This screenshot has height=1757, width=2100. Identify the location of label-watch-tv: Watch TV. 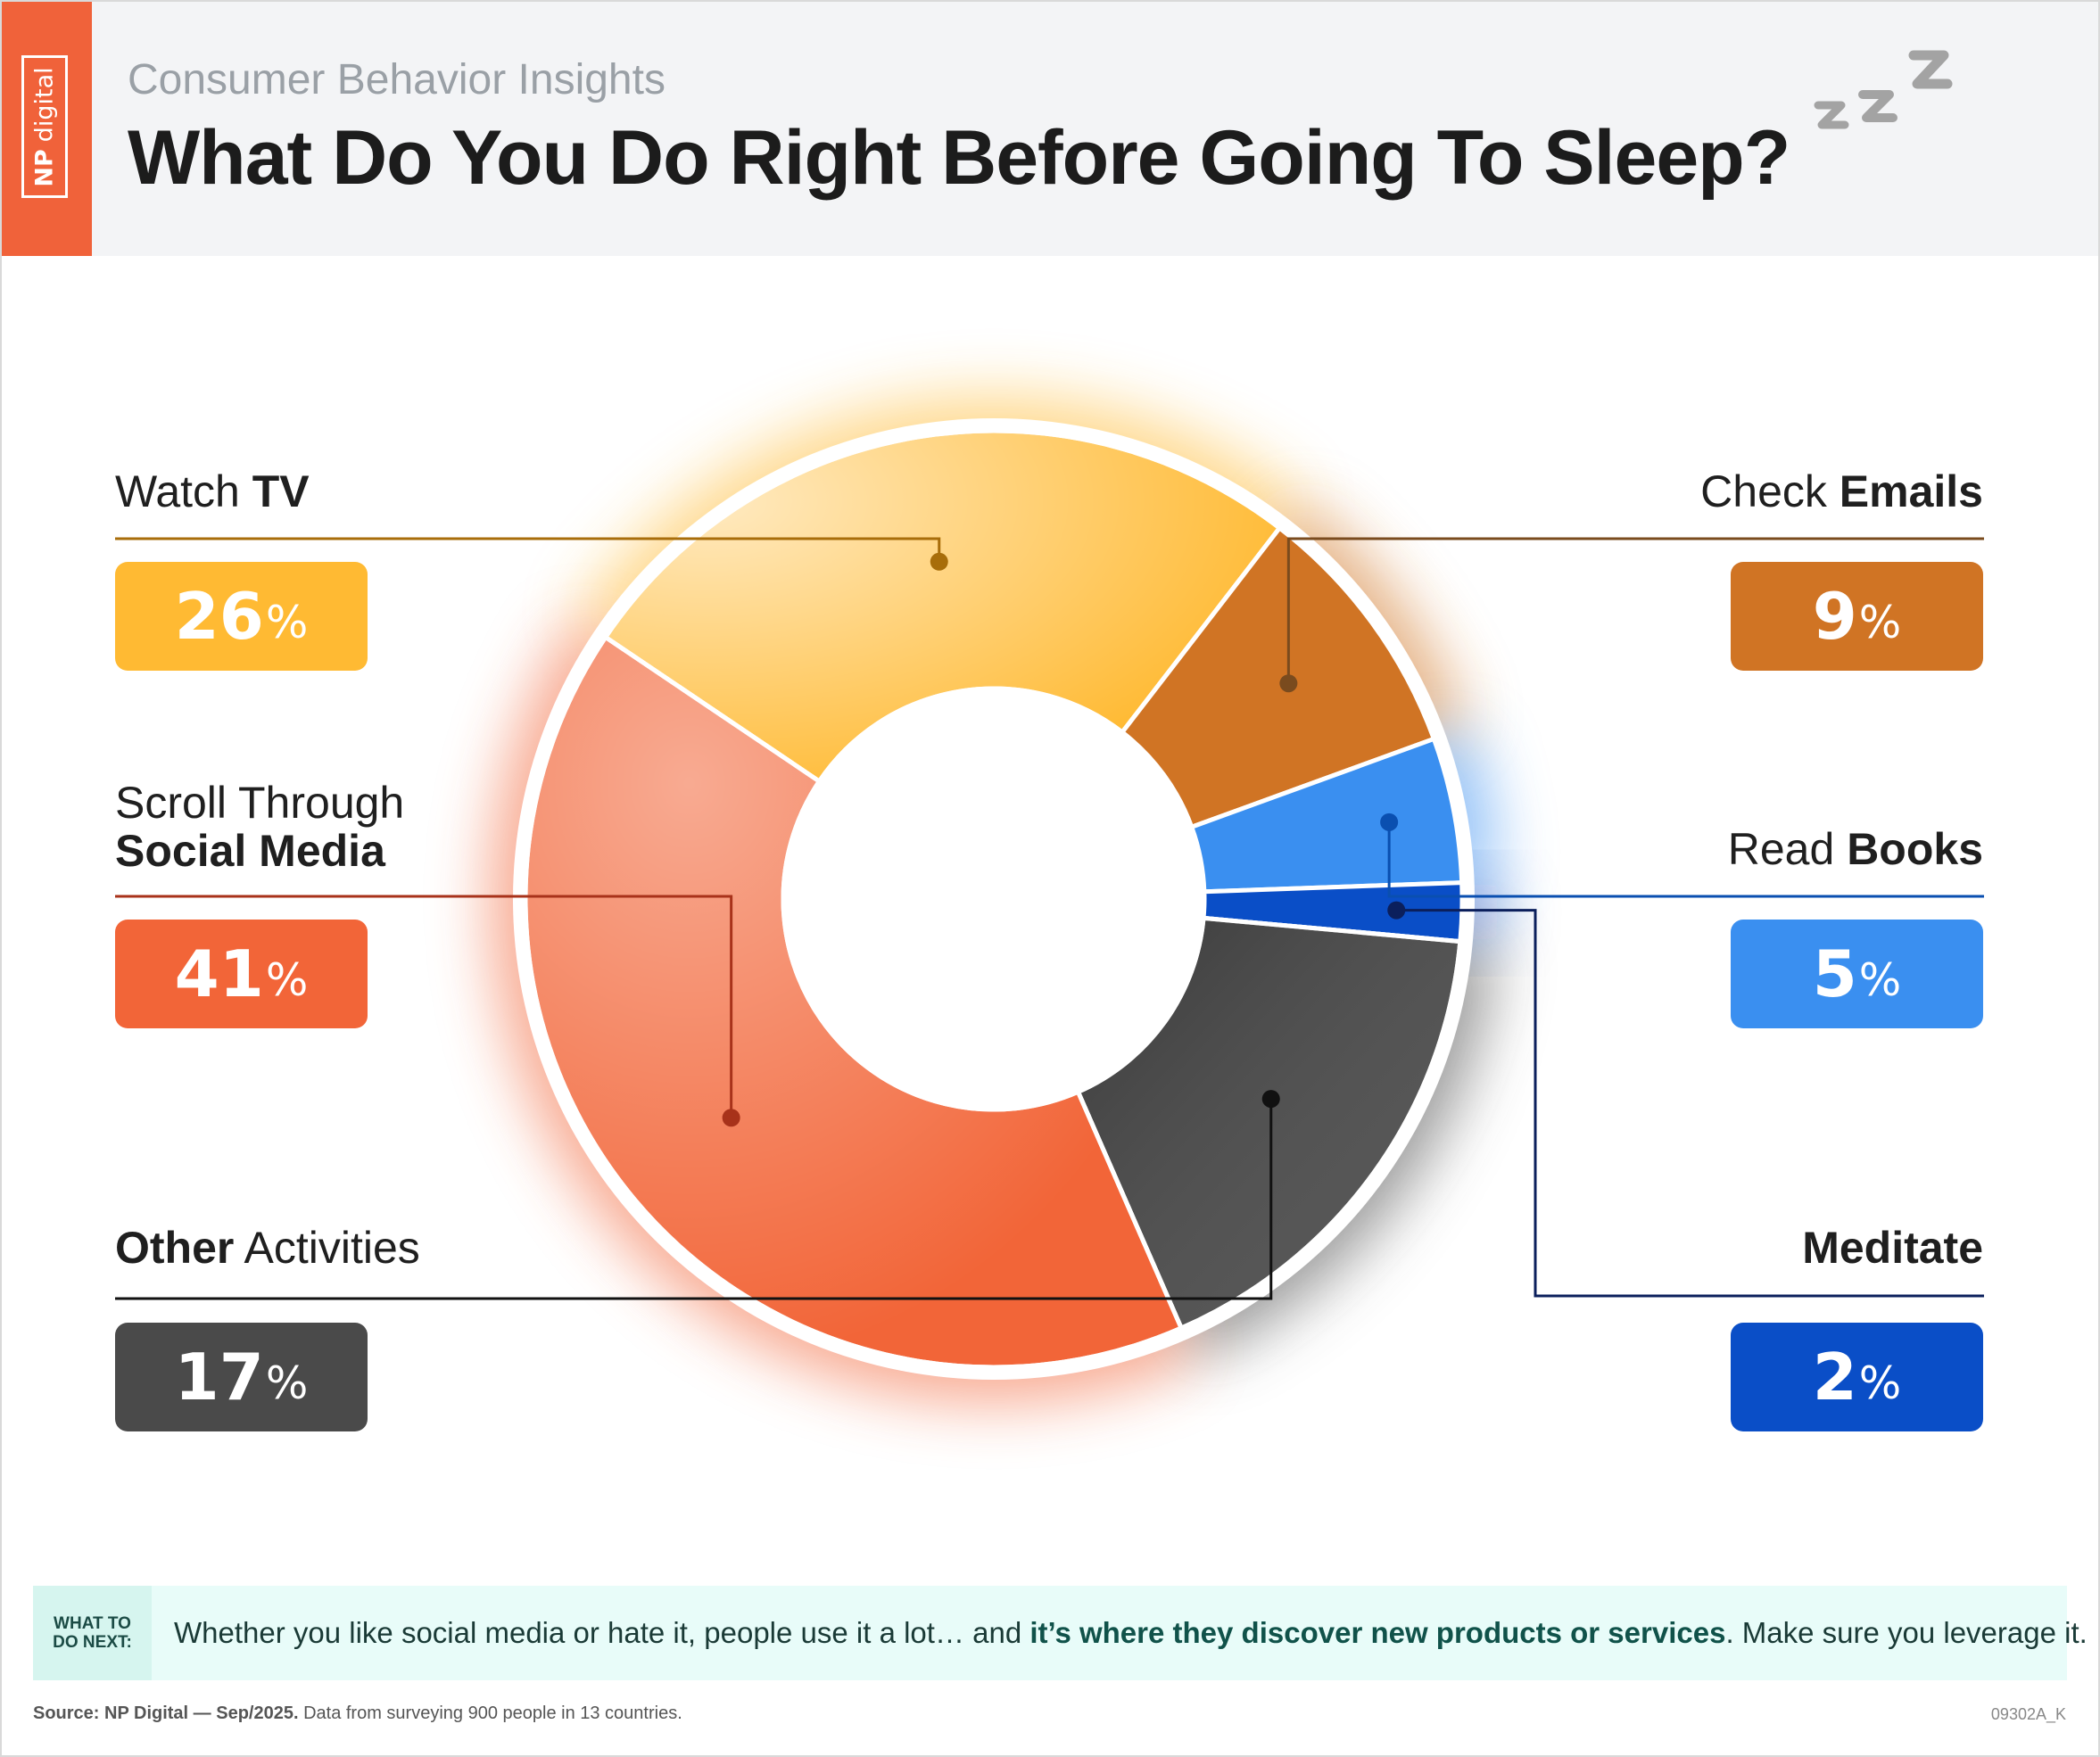
(212, 491).